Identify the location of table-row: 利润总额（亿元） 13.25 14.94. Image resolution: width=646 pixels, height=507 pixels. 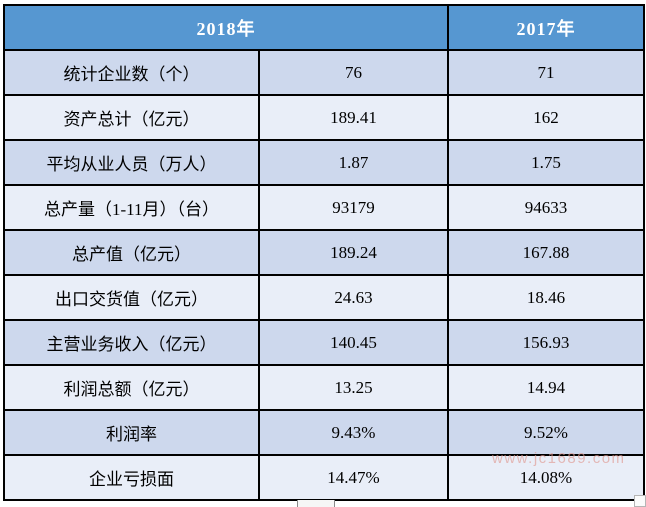
(324, 387).